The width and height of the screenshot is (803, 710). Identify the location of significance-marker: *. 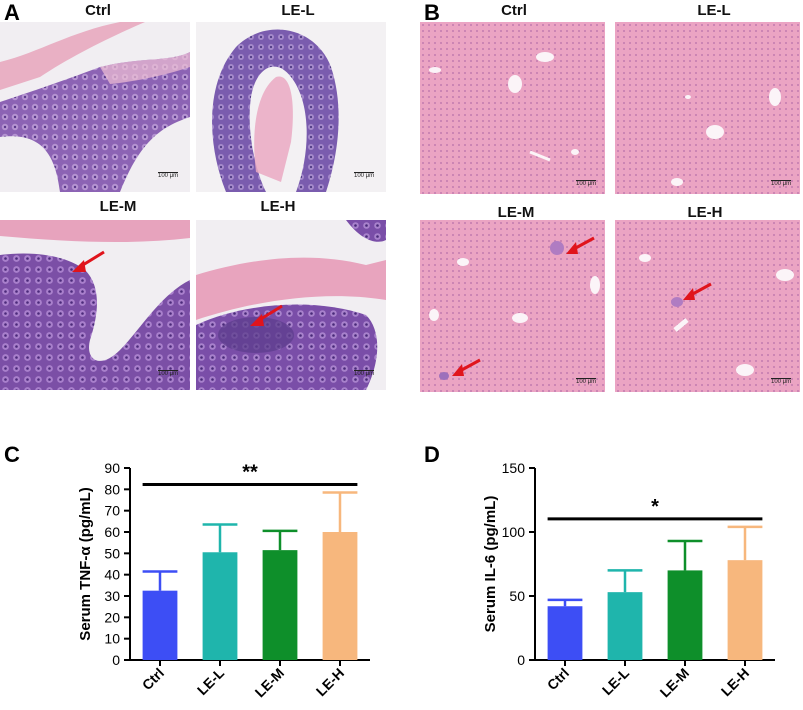
(655, 507).